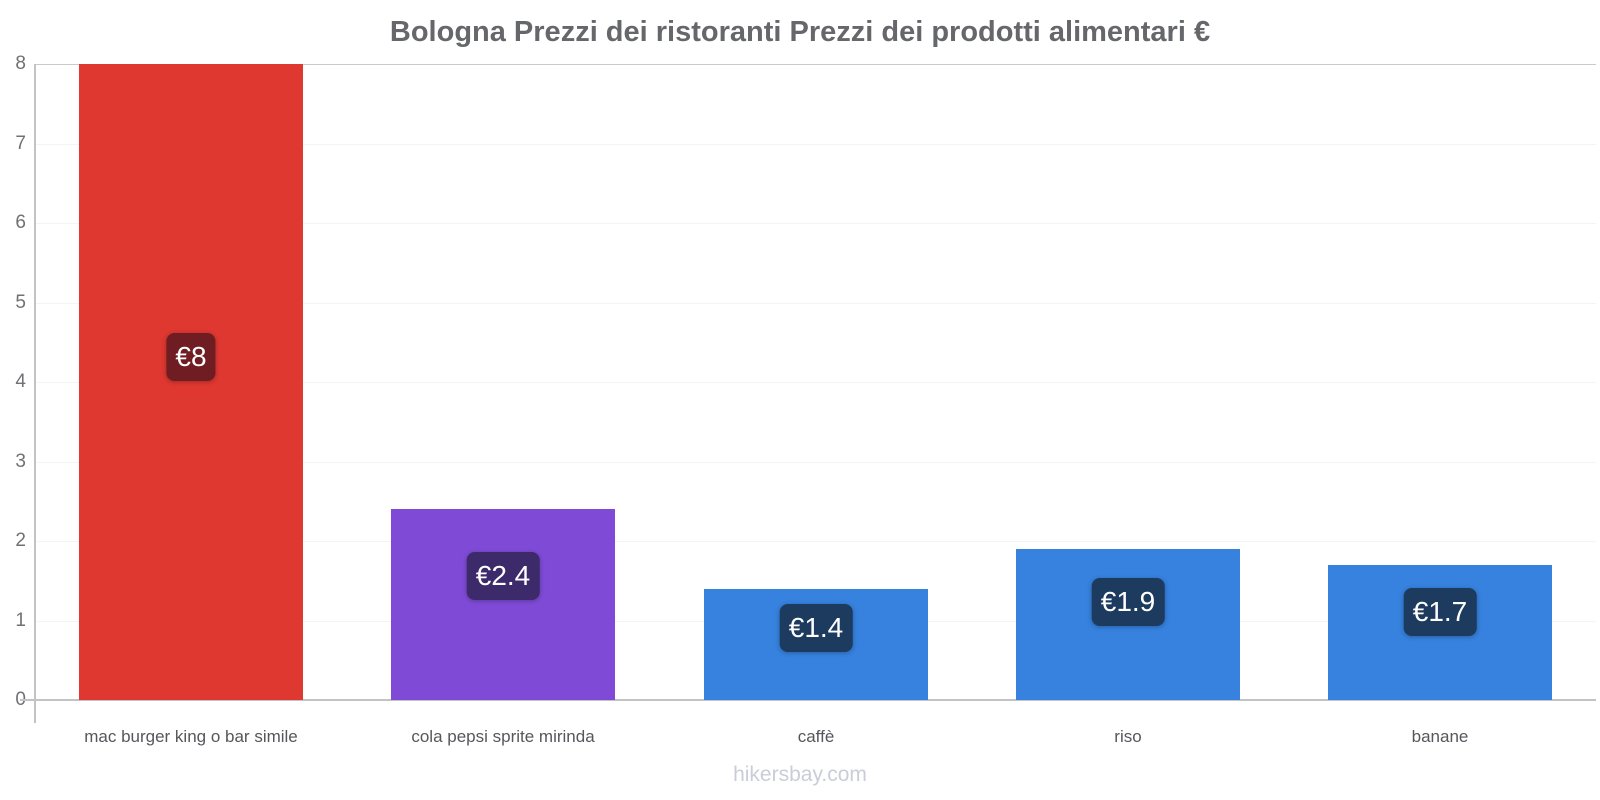 The height and width of the screenshot is (800, 1600). Describe the element at coordinates (816, 628) in the screenshot. I see `bar-value-label-3: €1.4` at that location.